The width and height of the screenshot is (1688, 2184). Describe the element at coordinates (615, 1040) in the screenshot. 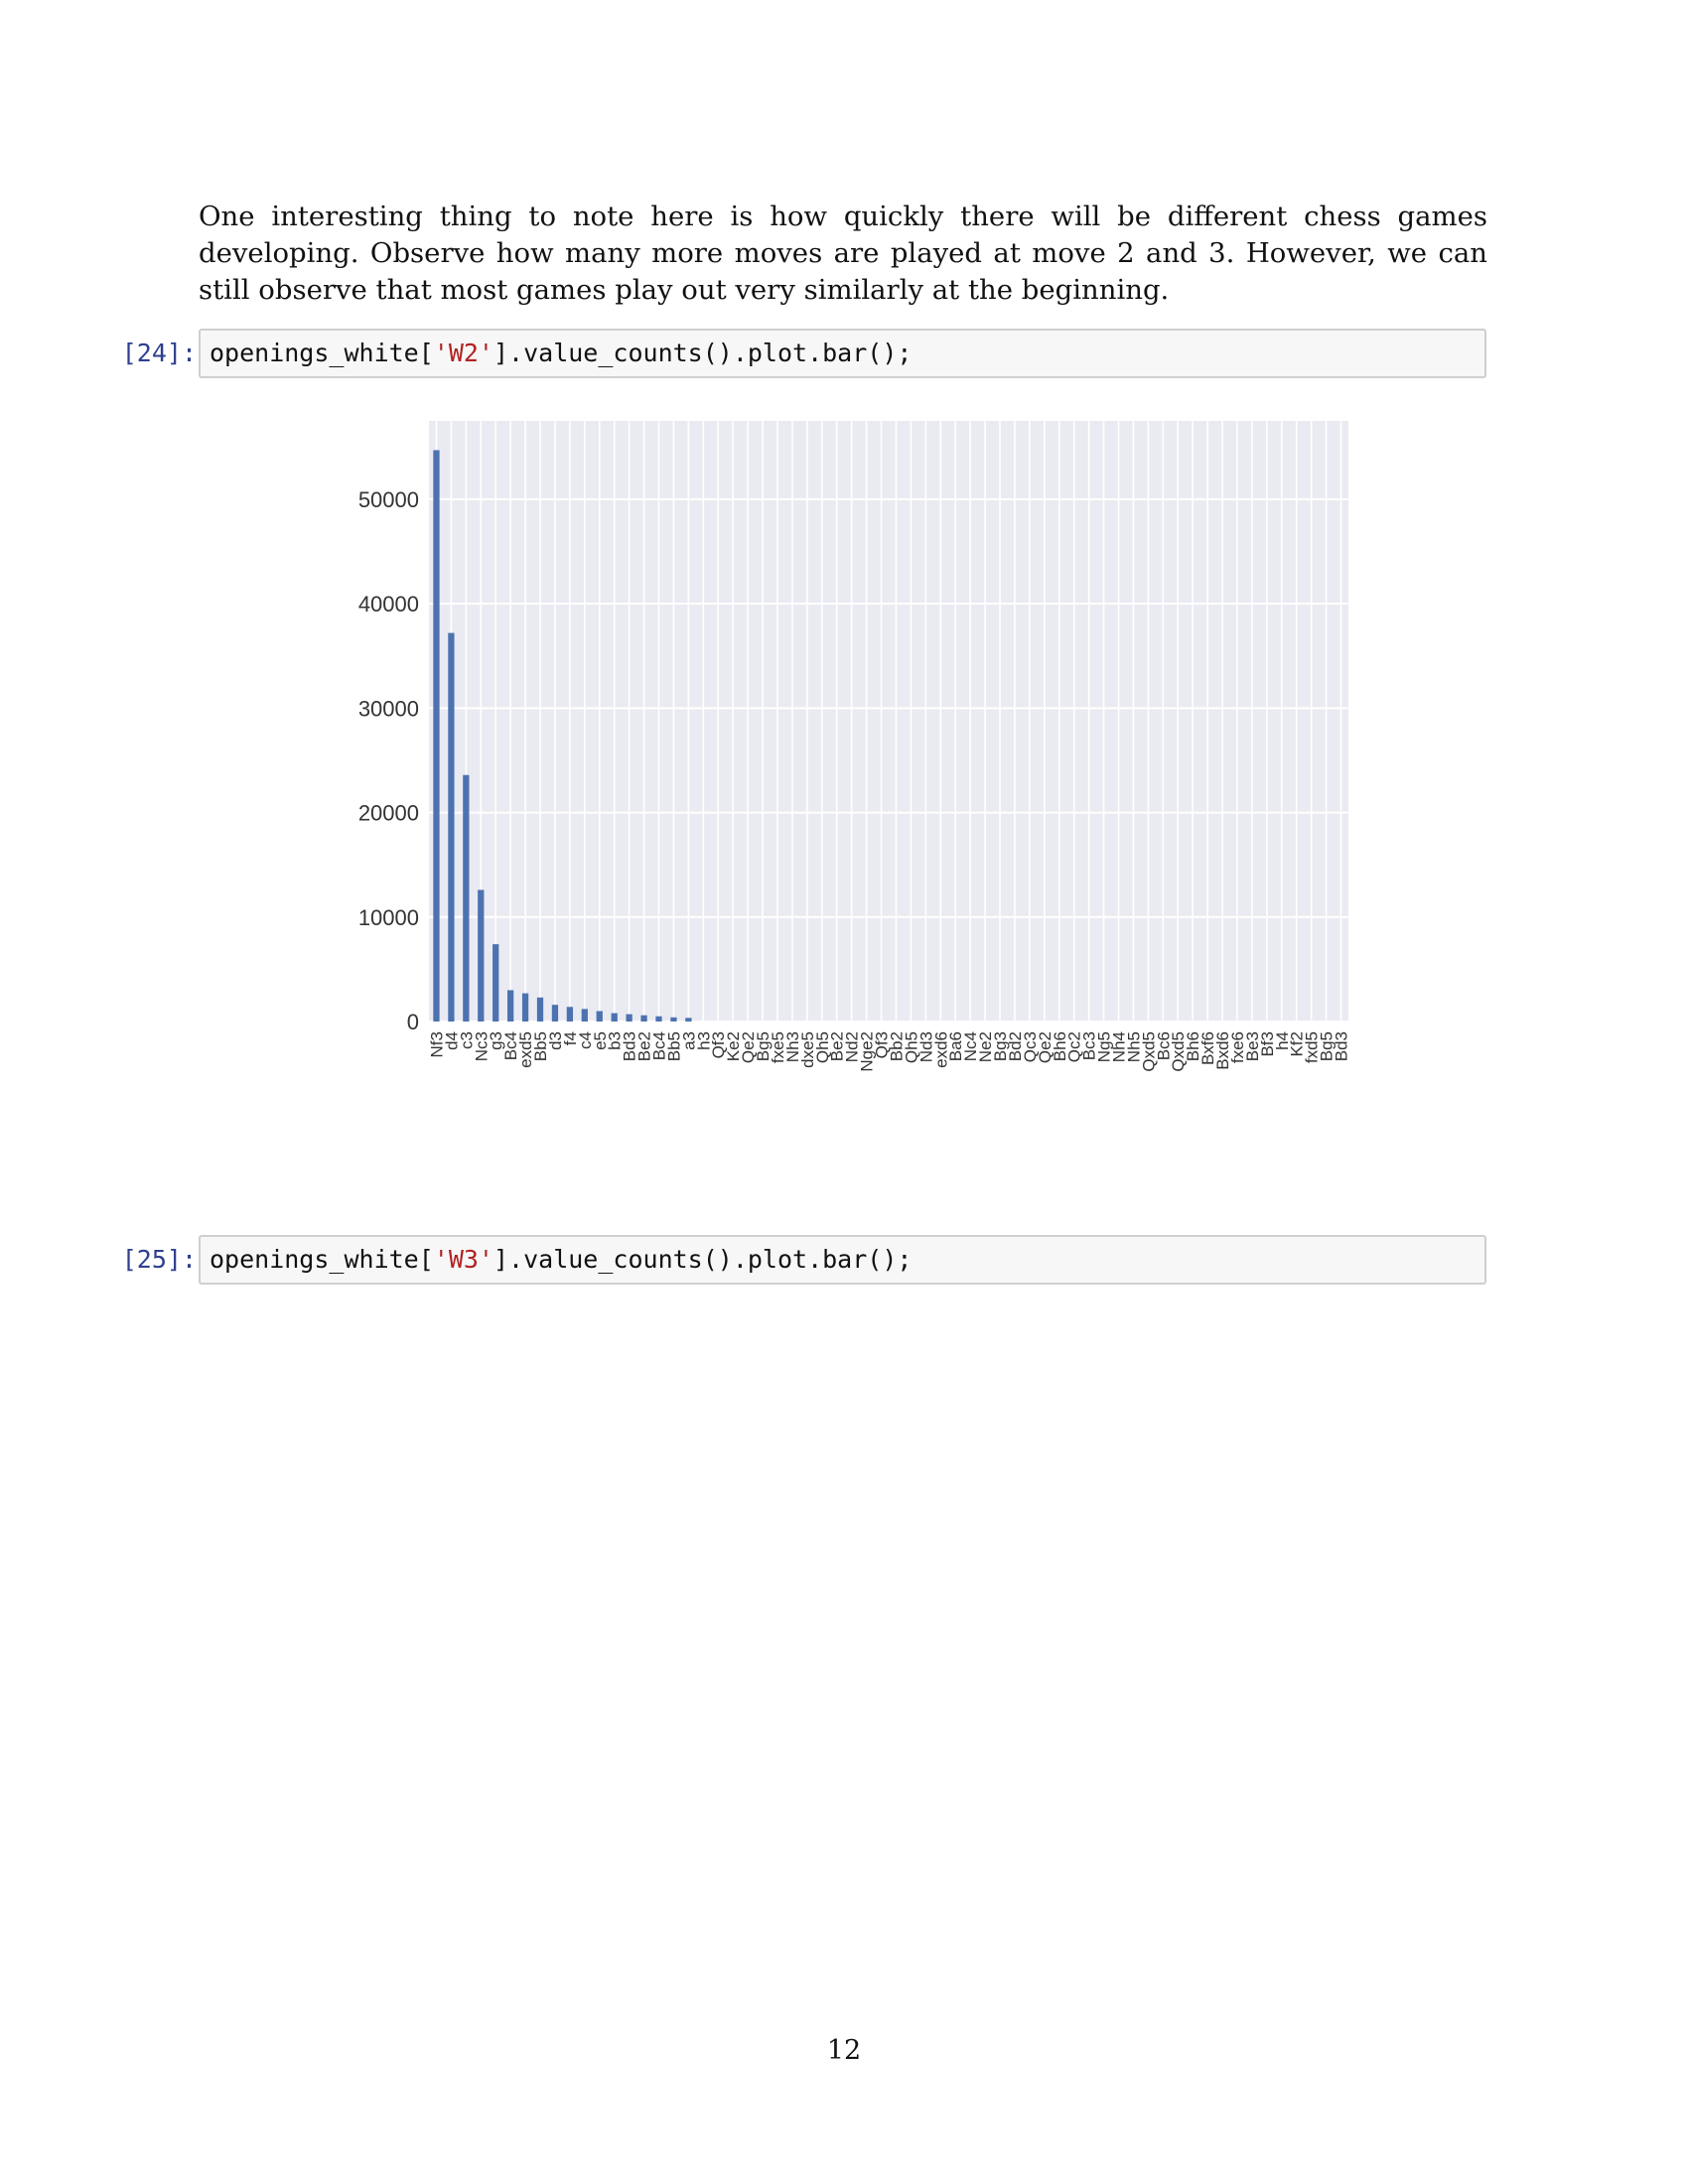

I see `x-tick-label: b3` at that location.